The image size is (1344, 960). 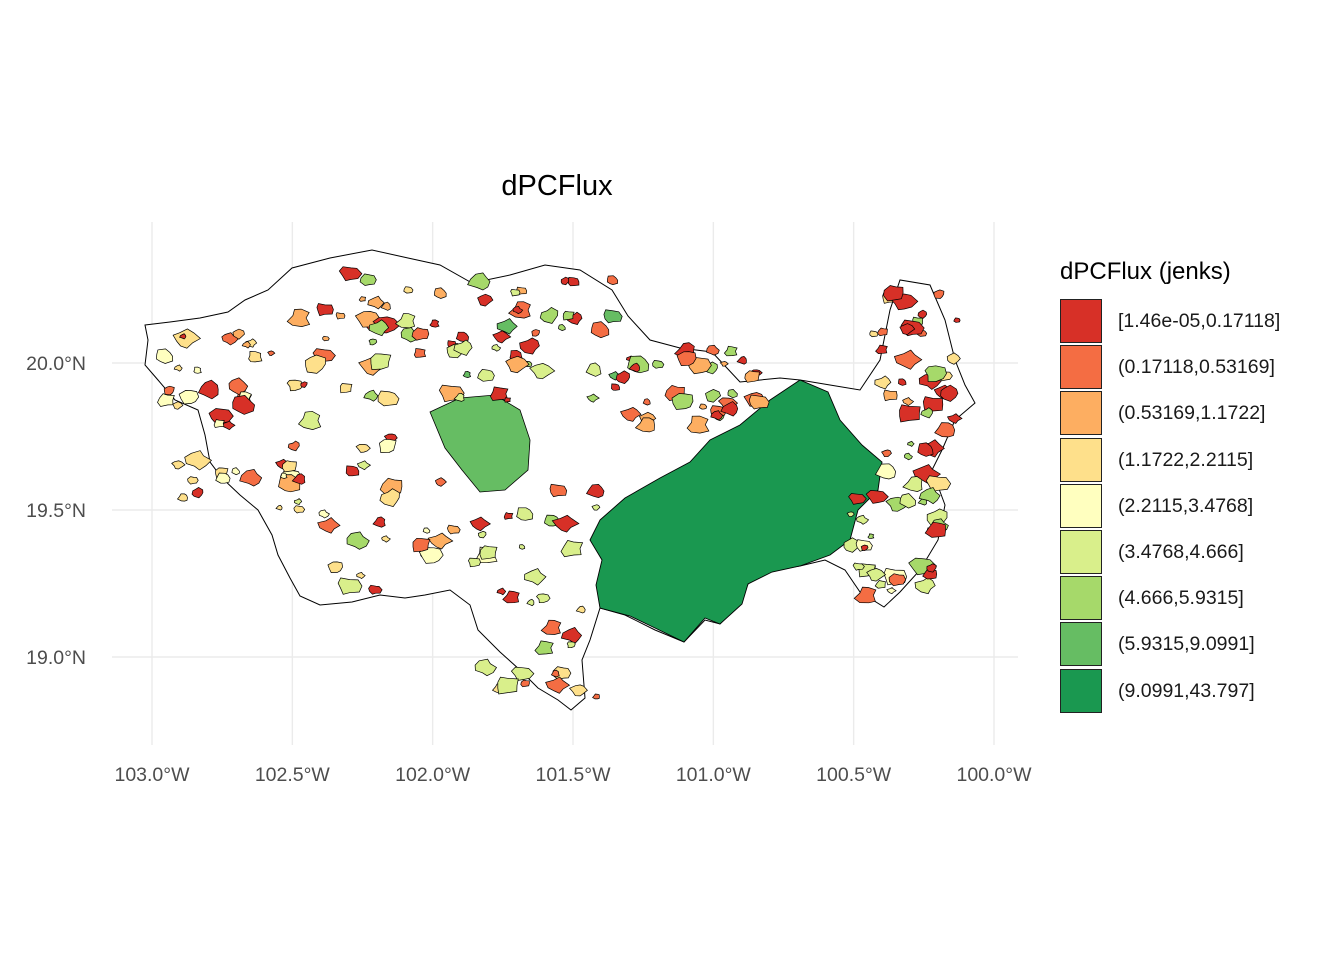 I want to click on x-tick-label: 102.5°W, so click(x=293, y=775).